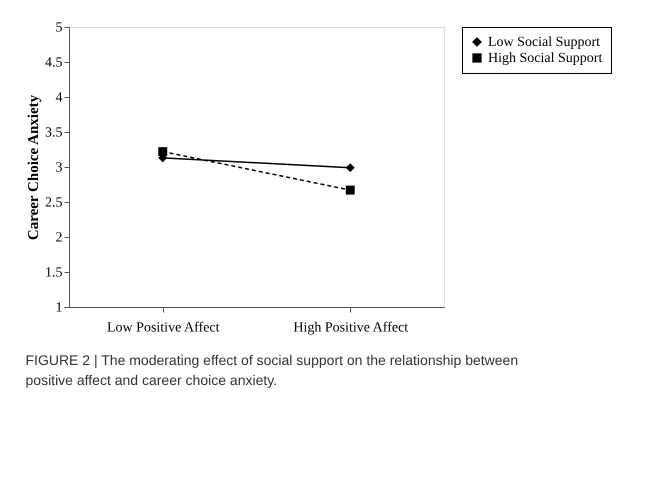 This screenshot has width=657, height=482. Describe the element at coordinates (272, 370) in the screenshot. I see `caption: FIGURE 2 | The moderating effect of social support on the relationship between positive affect and career choice anxiety.` at that location.